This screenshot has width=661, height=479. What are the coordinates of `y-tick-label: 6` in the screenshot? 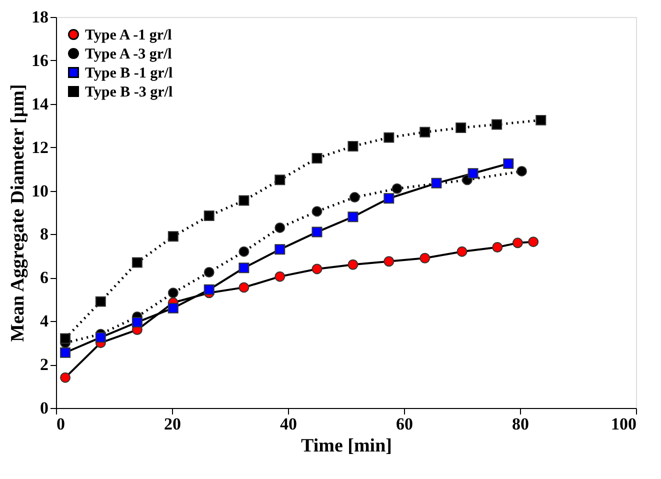 It's located at (44, 278).